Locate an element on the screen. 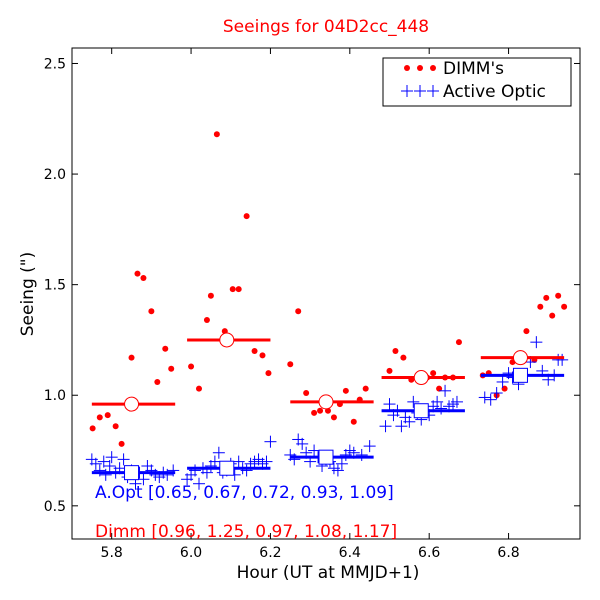 The width and height of the screenshot is (600, 600). legend-aopt-marker is located at coordinates (420, 91).